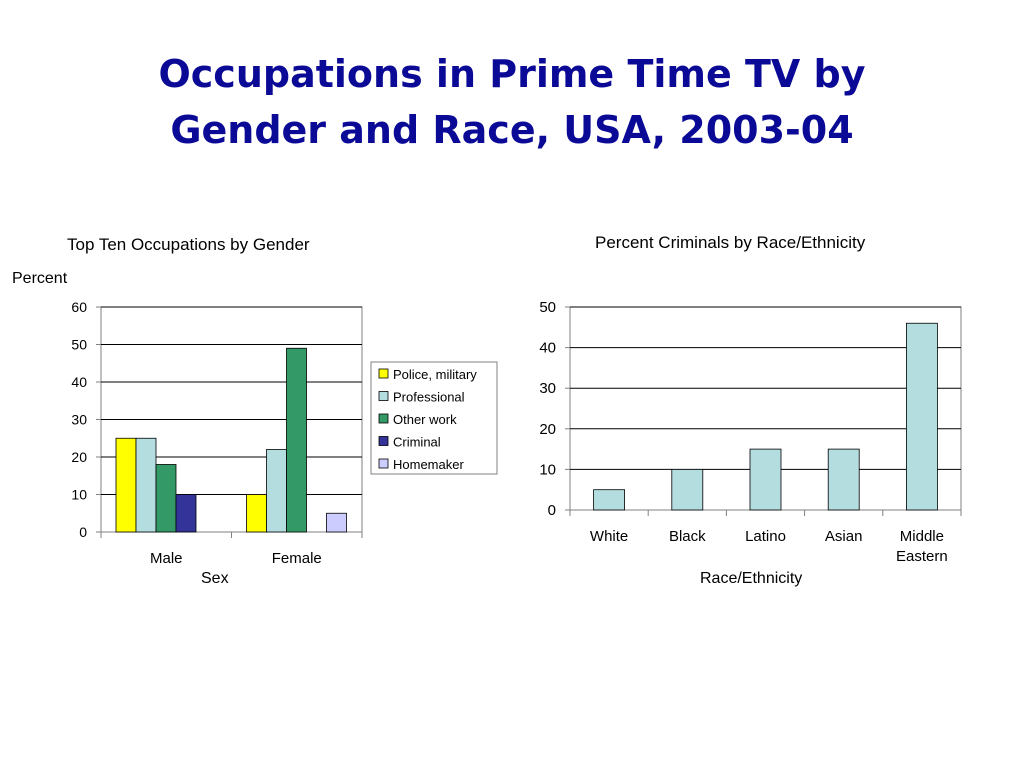  What do you see at coordinates (383, 396) in the screenshot?
I see `legend-swatch-professional` at bounding box center [383, 396].